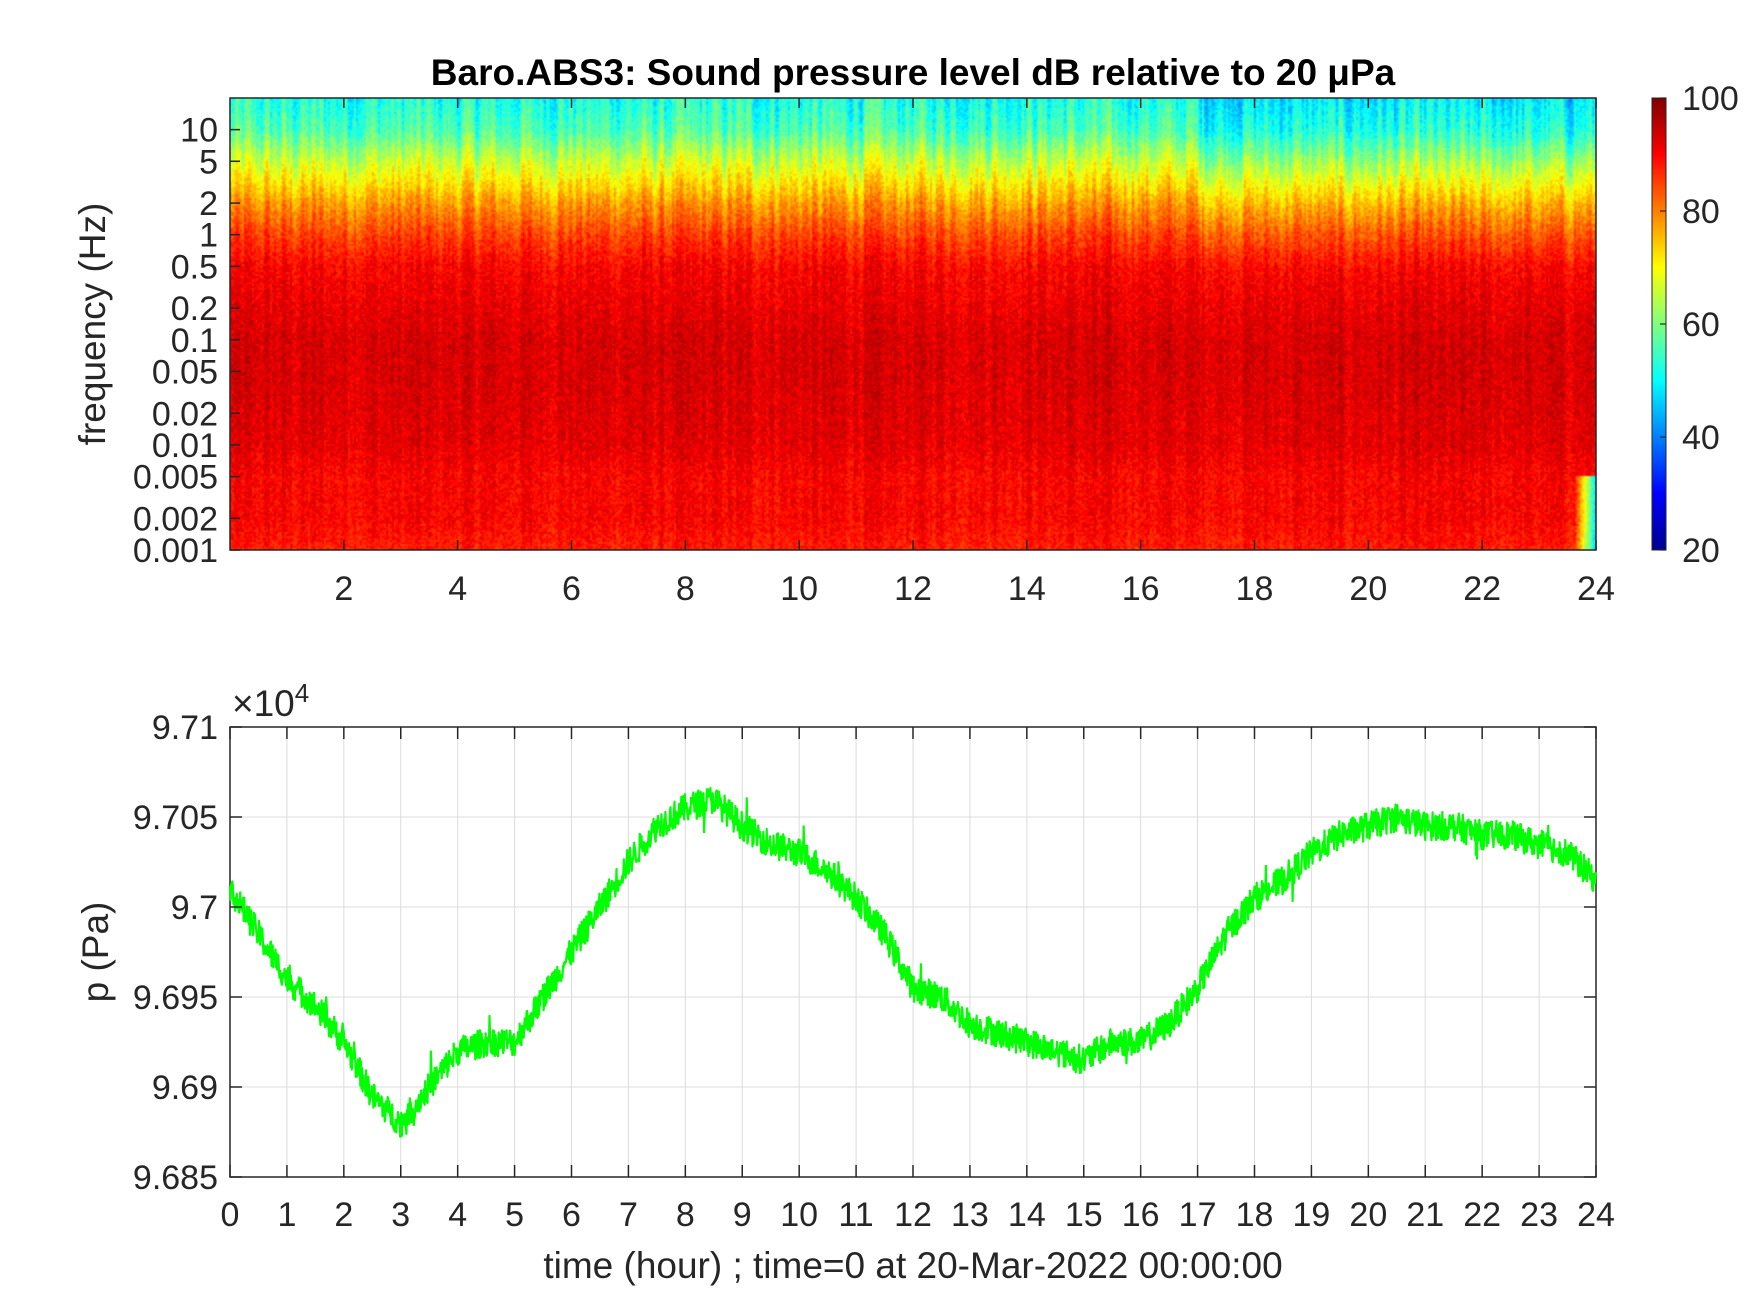 The image size is (1750, 1313). I want to click on spectrogram-y-tick-label: 2, so click(208, 204).